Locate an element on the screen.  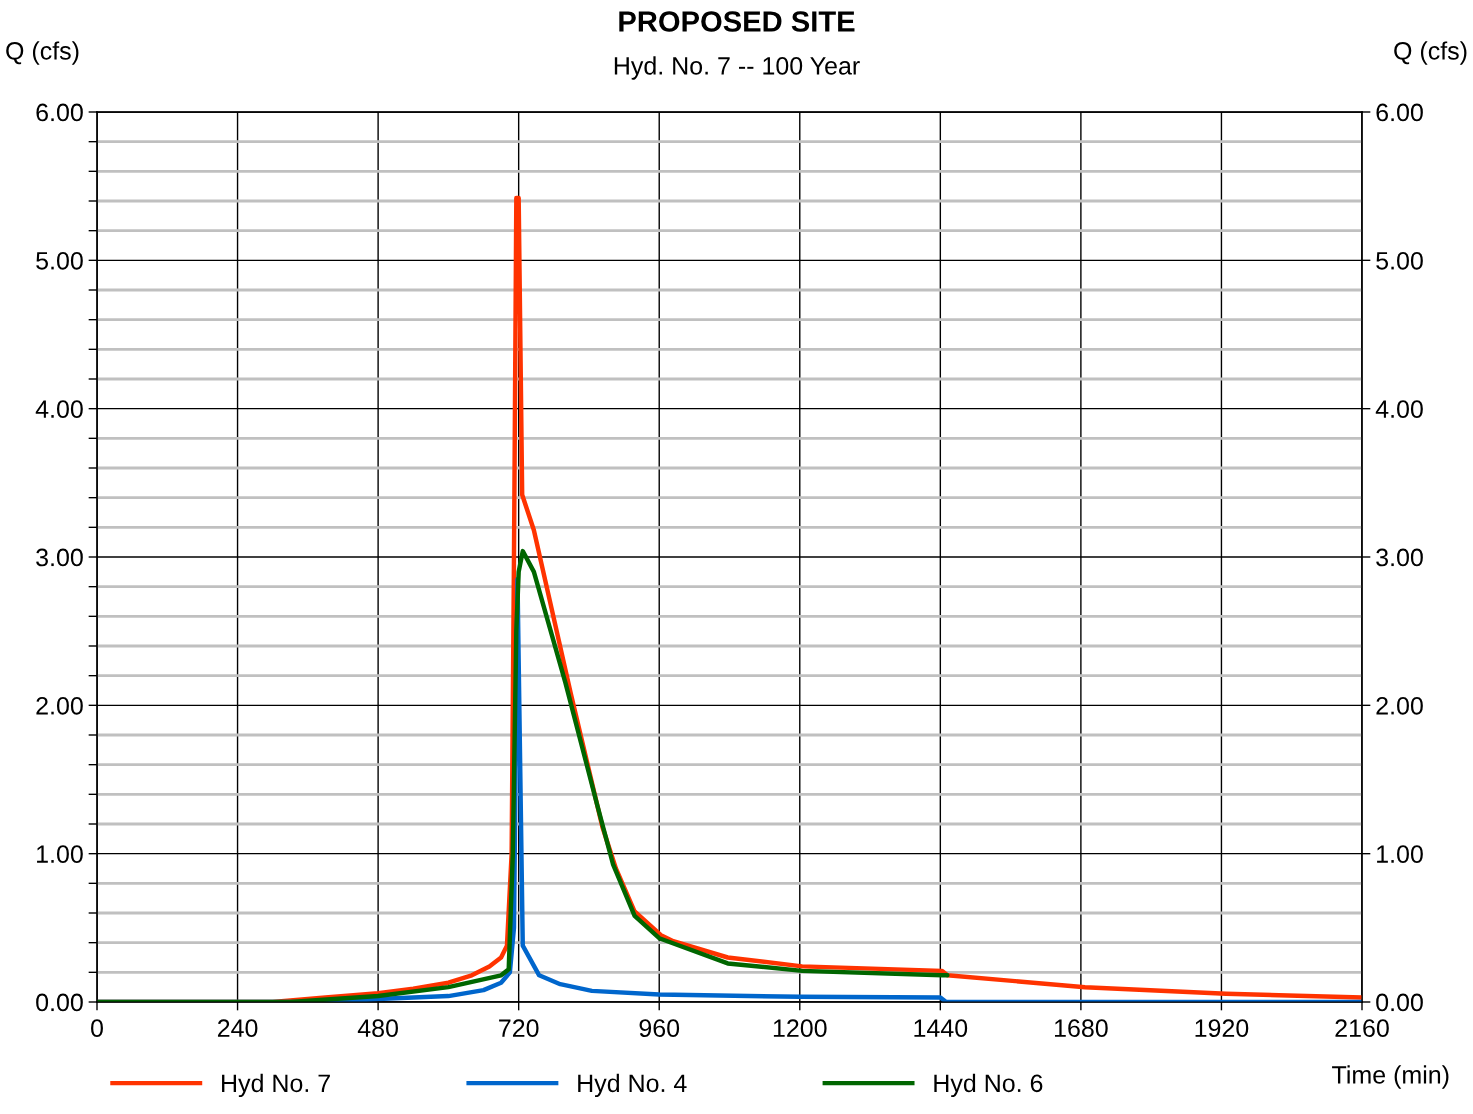
y2-tick-label: 0.00 is located at coordinates (1399, 1002).